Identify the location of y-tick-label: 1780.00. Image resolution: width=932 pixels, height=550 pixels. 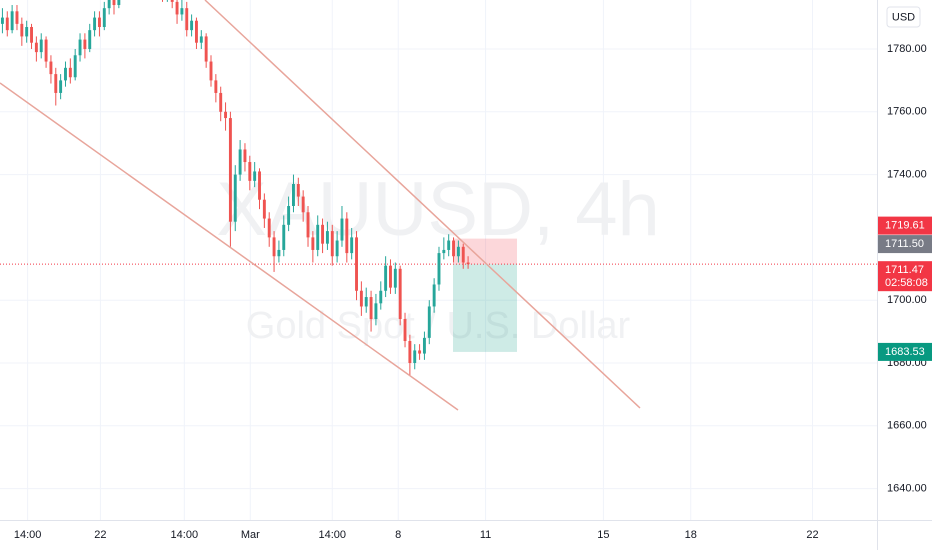
(907, 49).